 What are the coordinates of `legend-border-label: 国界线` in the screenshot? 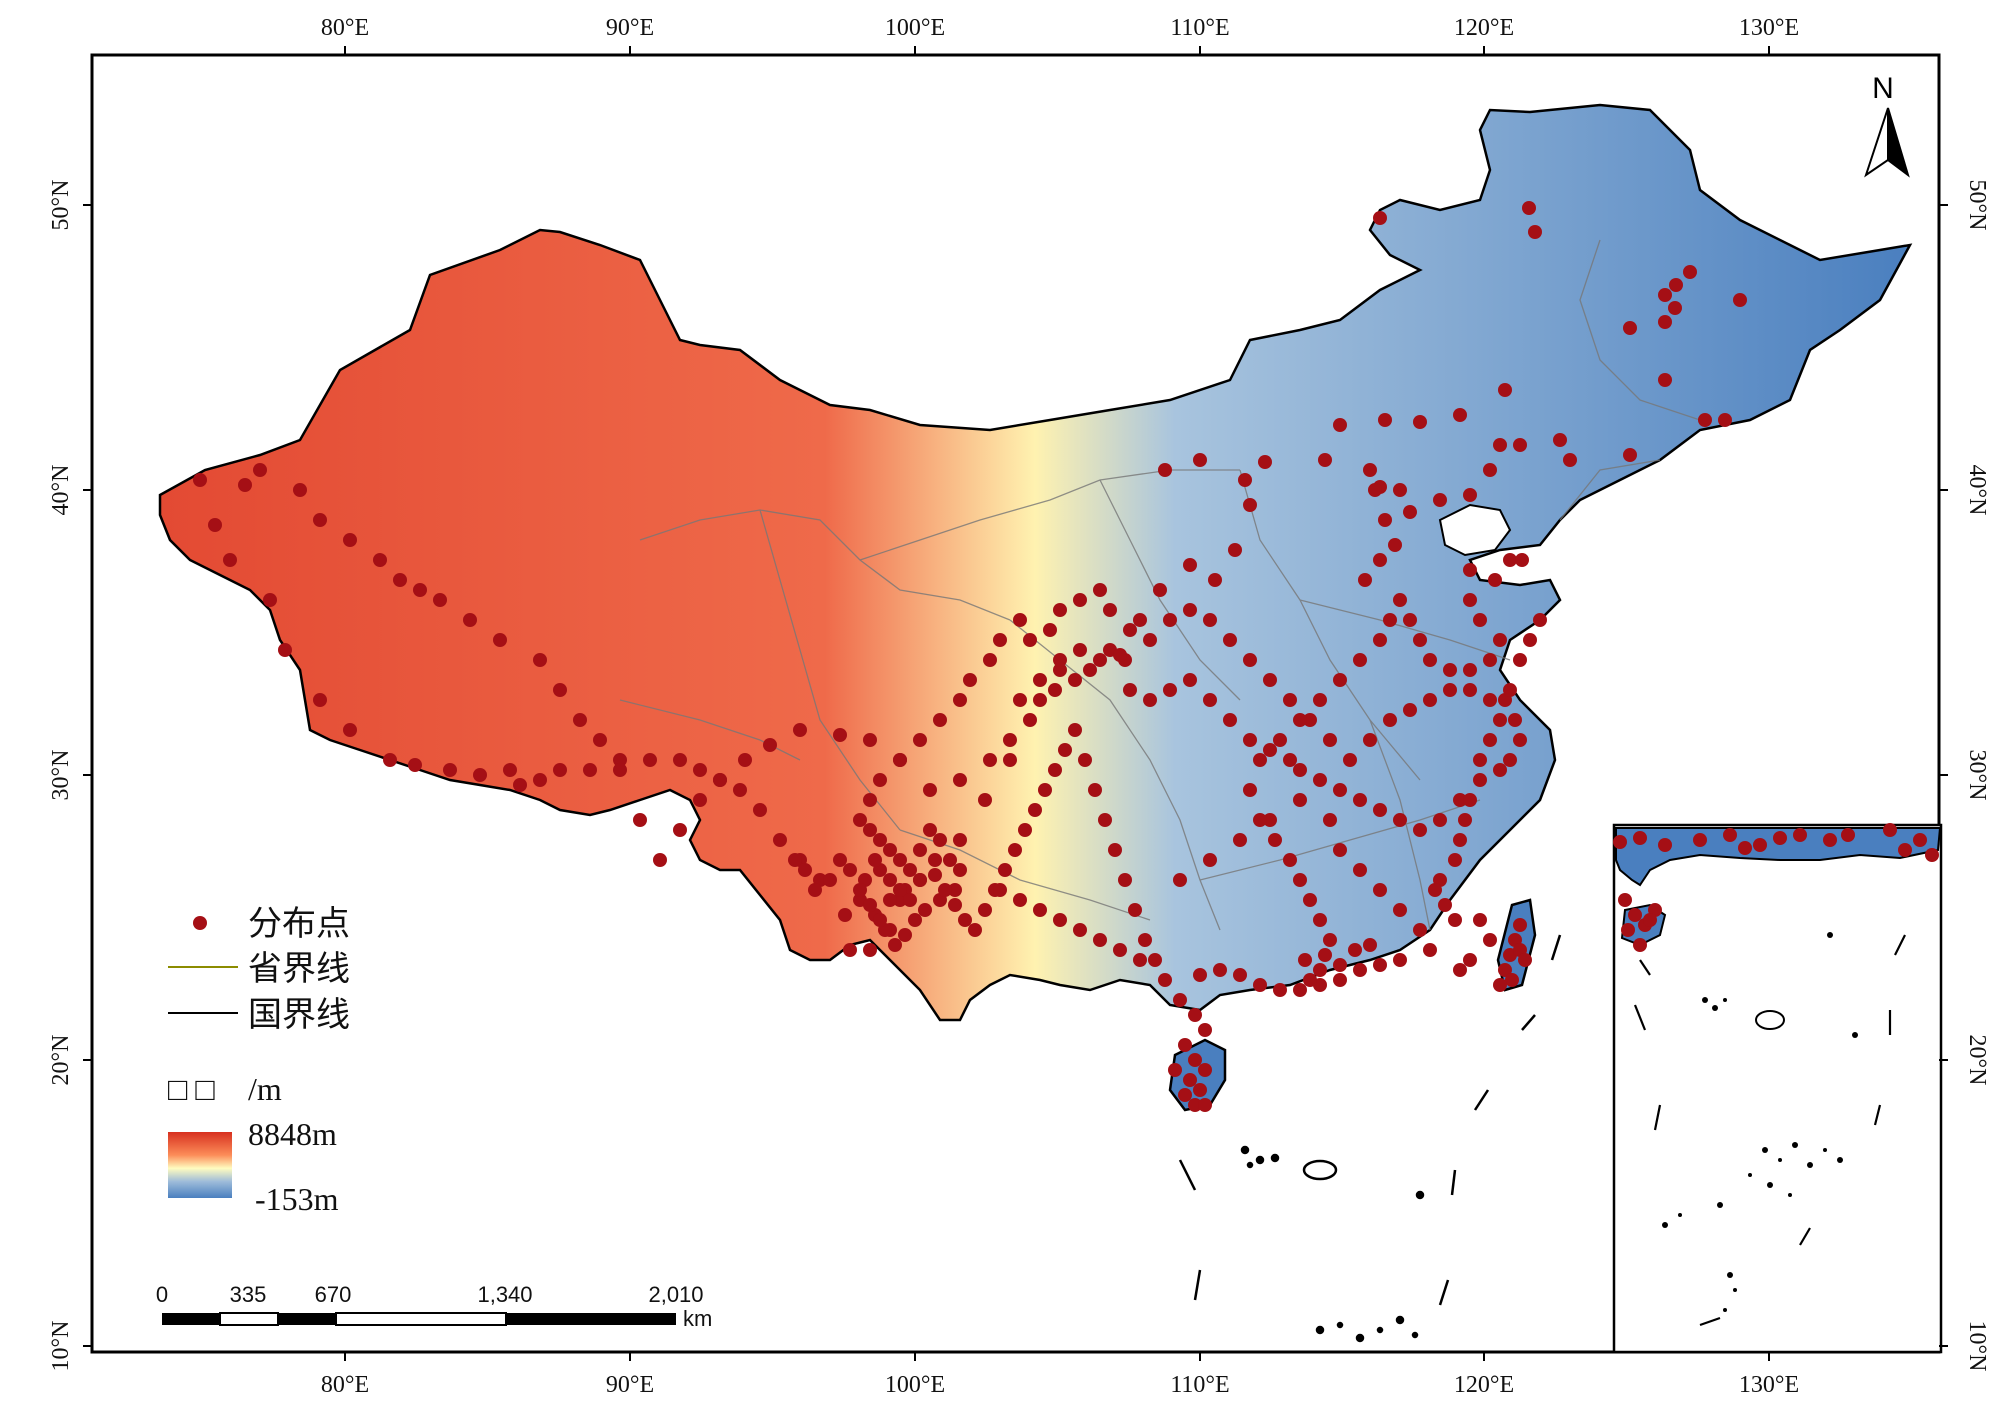 It's located at (299, 1015).